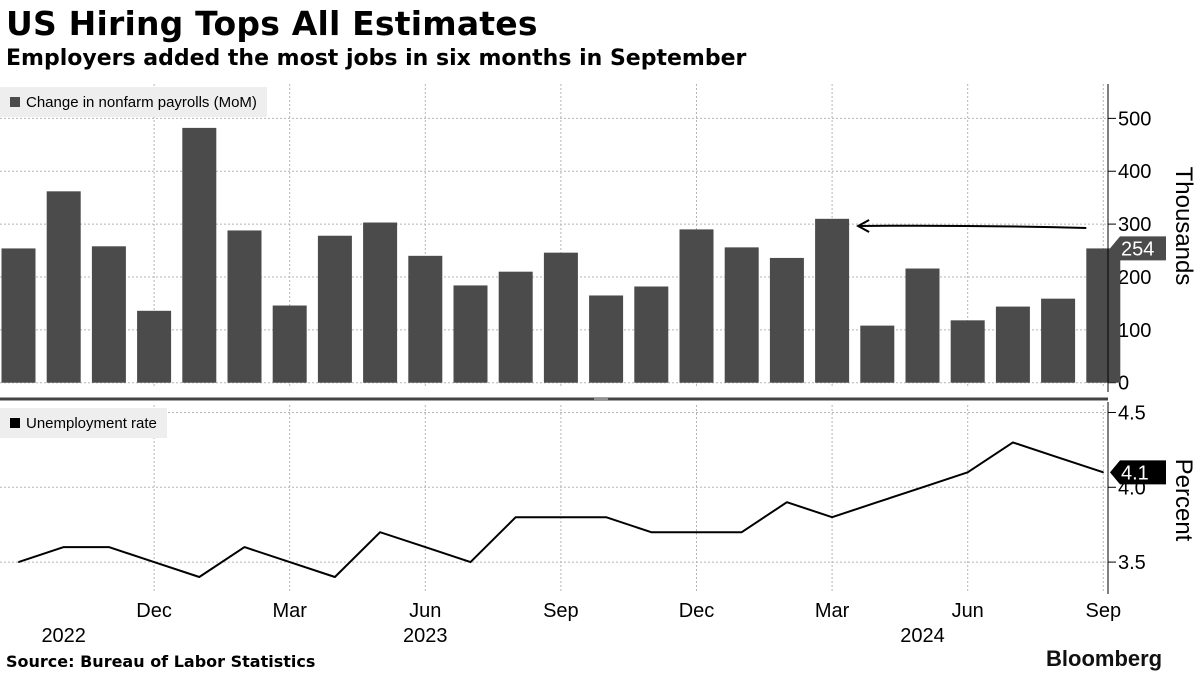 This screenshot has height=675, width=1200. Describe the element at coordinates (141, 102) in the screenshot. I see `legend-payrolls-label: Change in nonfarm payrolls (MoM)` at that location.